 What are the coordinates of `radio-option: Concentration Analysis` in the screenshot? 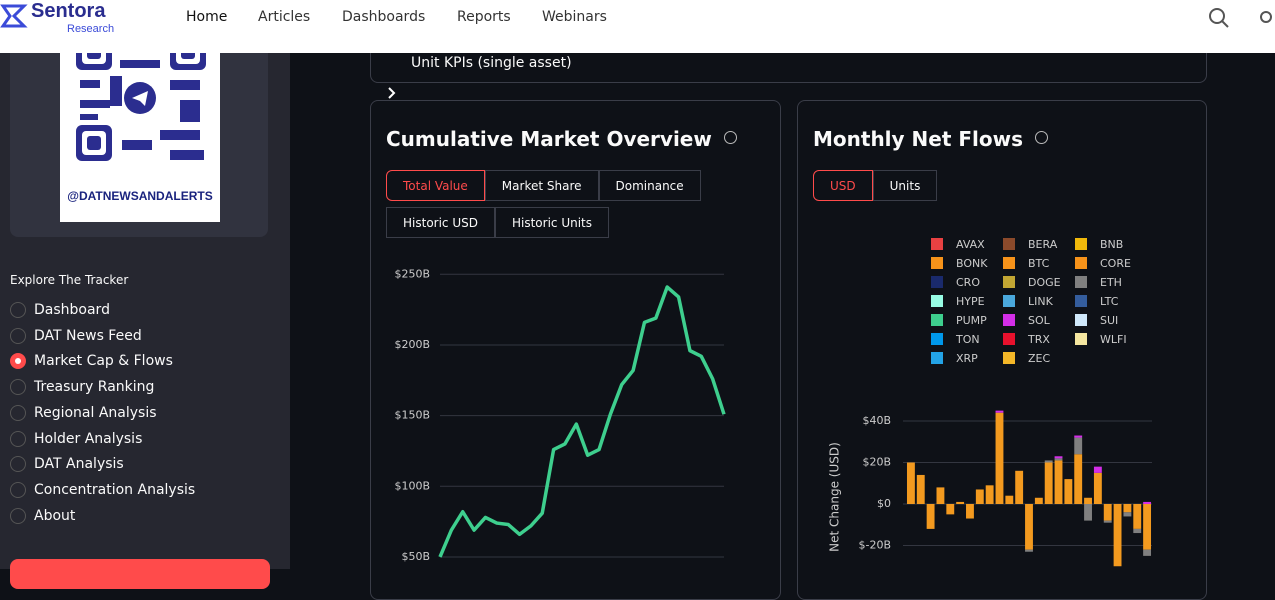 It's located at (102, 490).